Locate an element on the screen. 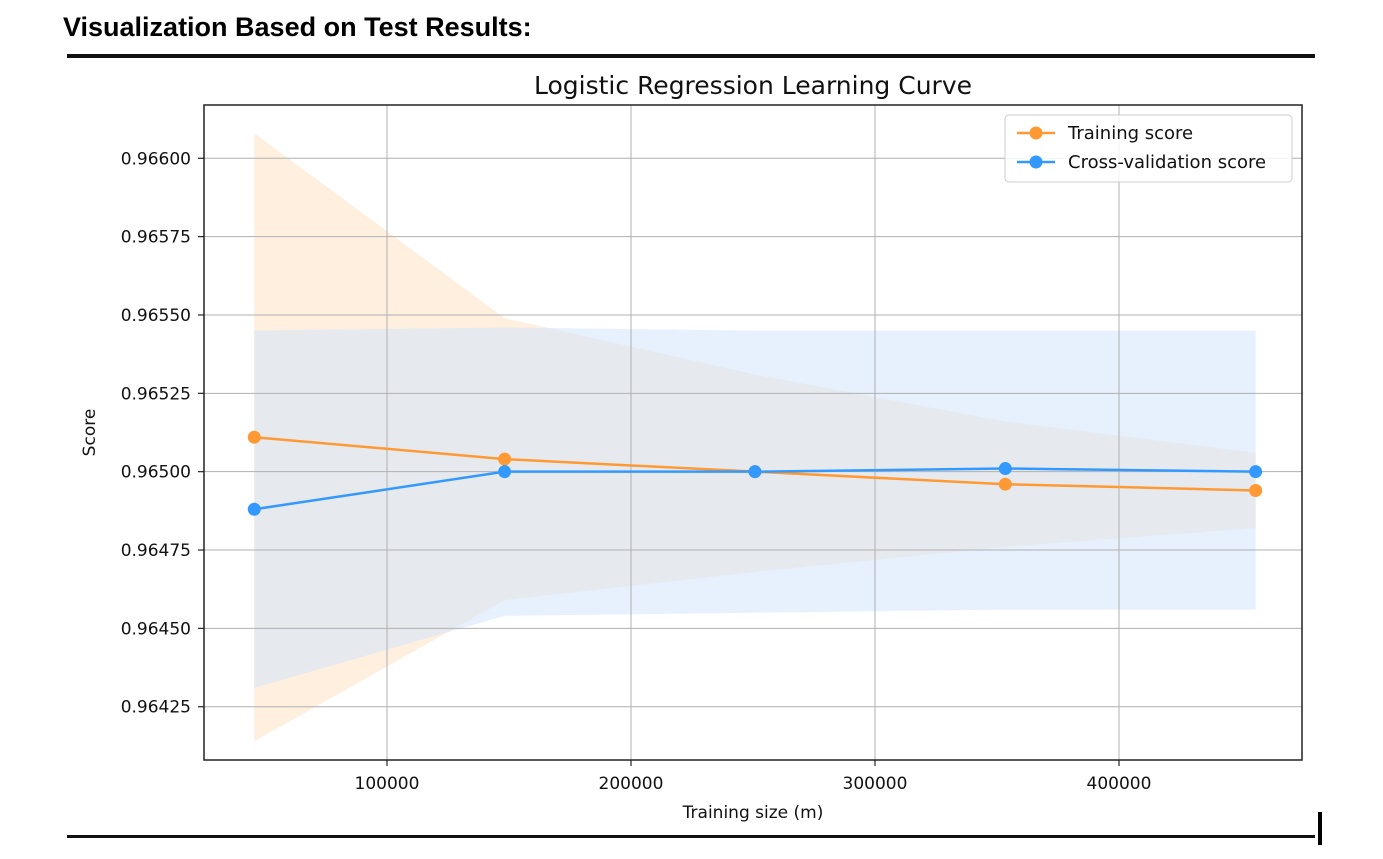 The image size is (1383, 859). top-divider is located at coordinates (691, 56).